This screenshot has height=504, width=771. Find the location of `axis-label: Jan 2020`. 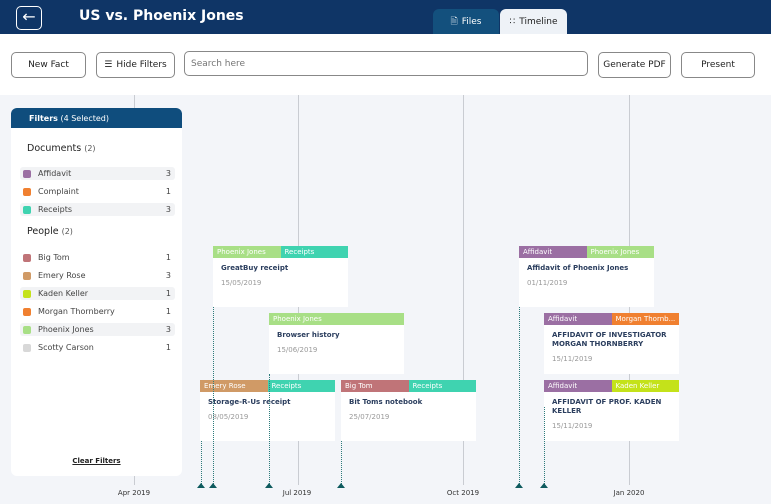

axis-label: Jan 2020 is located at coordinates (629, 493).